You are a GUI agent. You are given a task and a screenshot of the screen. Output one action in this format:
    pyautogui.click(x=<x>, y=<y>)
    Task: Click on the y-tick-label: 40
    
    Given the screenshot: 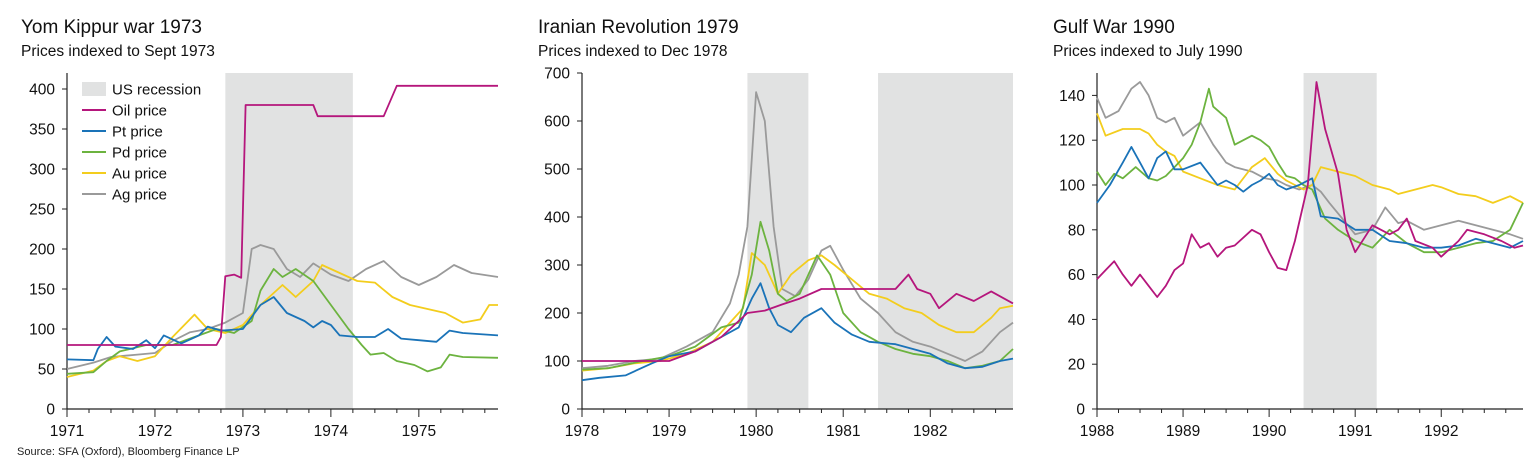 What is the action you would take?
    pyautogui.click(x=1077, y=320)
    